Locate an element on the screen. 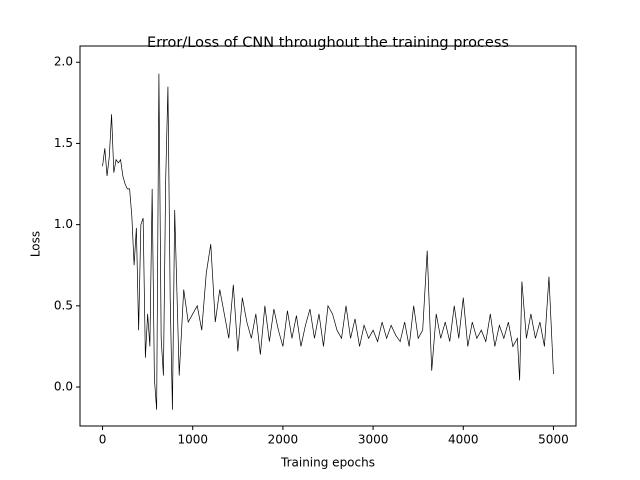  x-tick-label: 5000 is located at coordinates (553, 440).